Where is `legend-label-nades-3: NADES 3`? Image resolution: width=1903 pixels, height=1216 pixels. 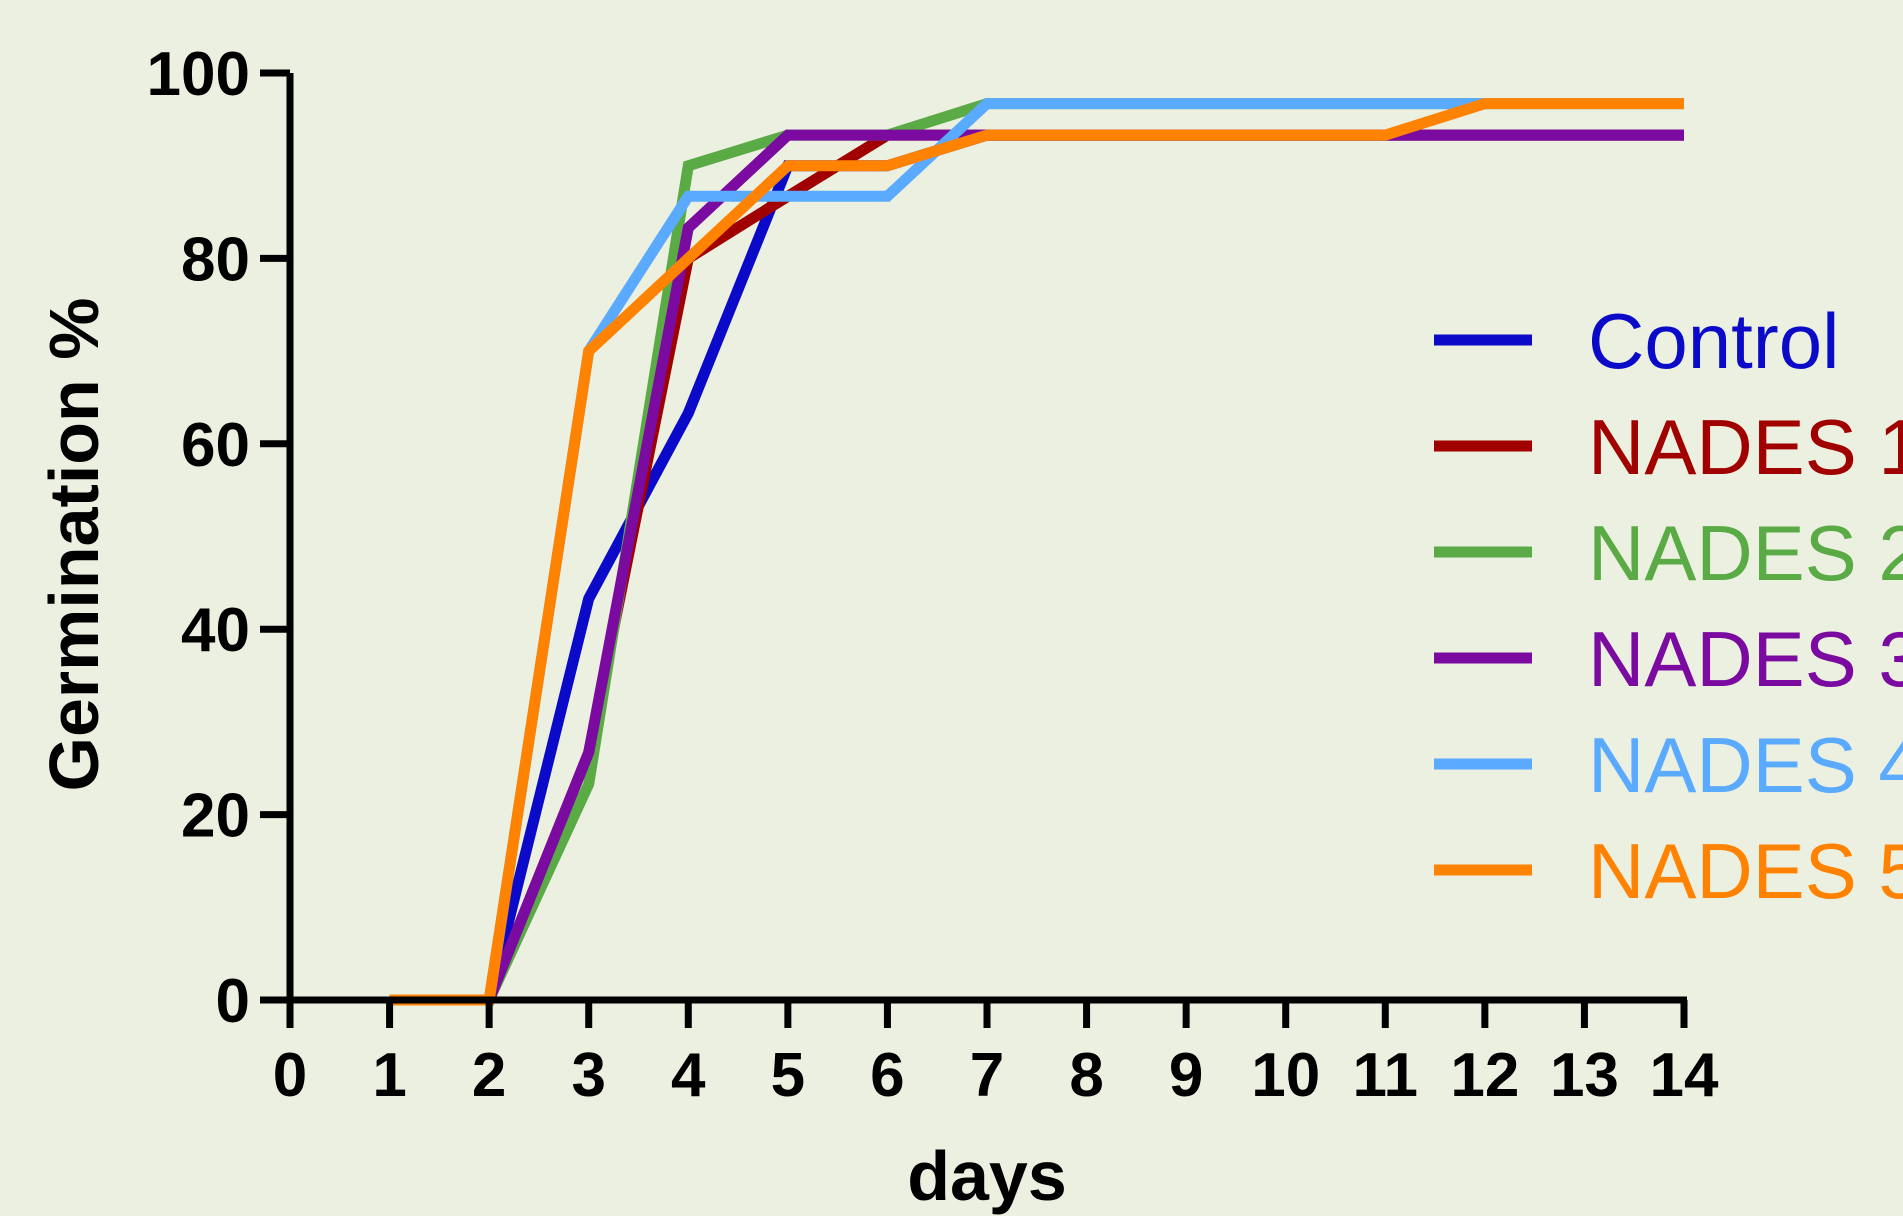 legend-label-nades-3: NADES 3 is located at coordinates (1745, 659).